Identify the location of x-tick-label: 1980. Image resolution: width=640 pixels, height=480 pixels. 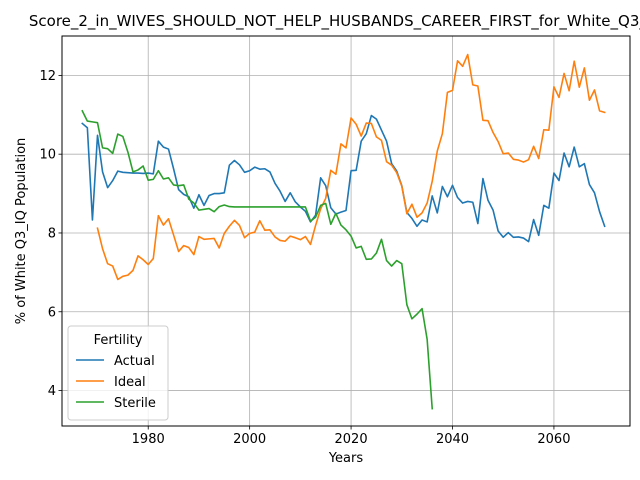
(148, 439).